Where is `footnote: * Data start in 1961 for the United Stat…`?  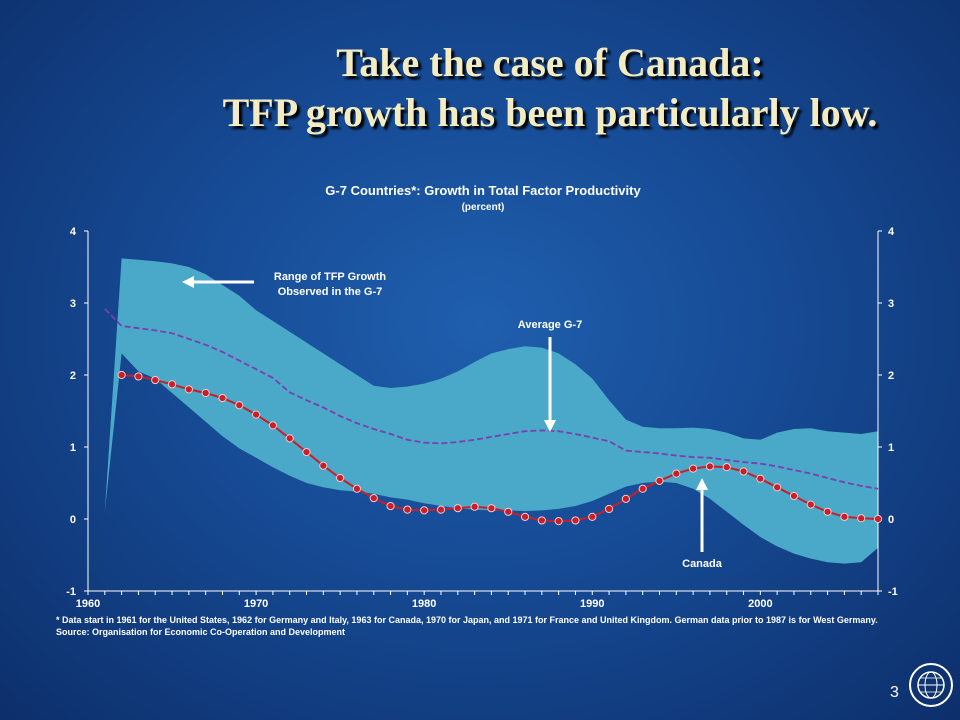 footnote: * Data start in 1961 for the United Stat… is located at coordinates (467, 626).